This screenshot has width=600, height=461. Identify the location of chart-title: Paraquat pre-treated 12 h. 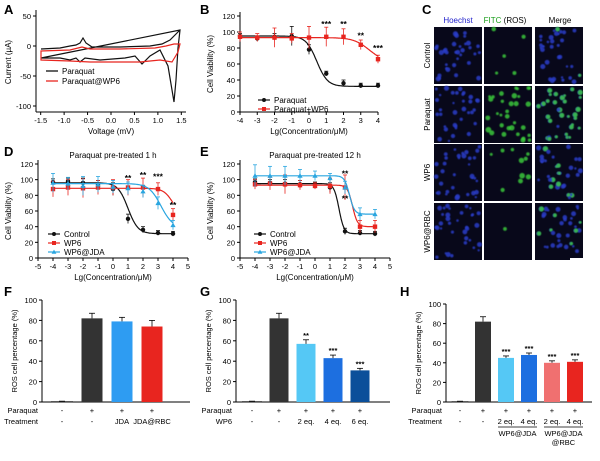
(315, 155).